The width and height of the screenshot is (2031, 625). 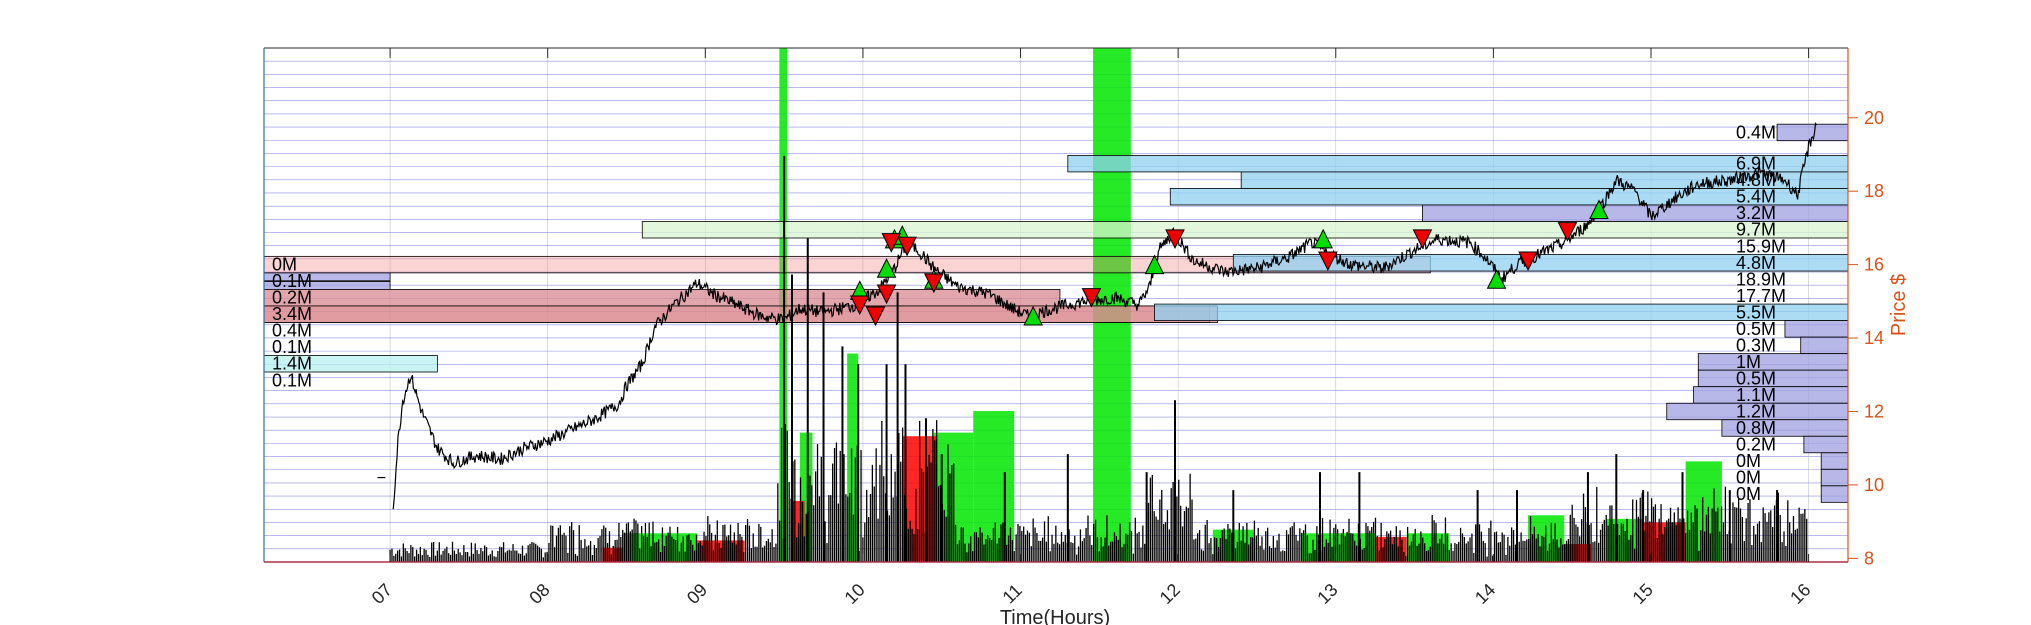 What do you see at coordinates (1756, 263) in the screenshot?
I see `right-profile-label: 4.8M` at bounding box center [1756, 263].